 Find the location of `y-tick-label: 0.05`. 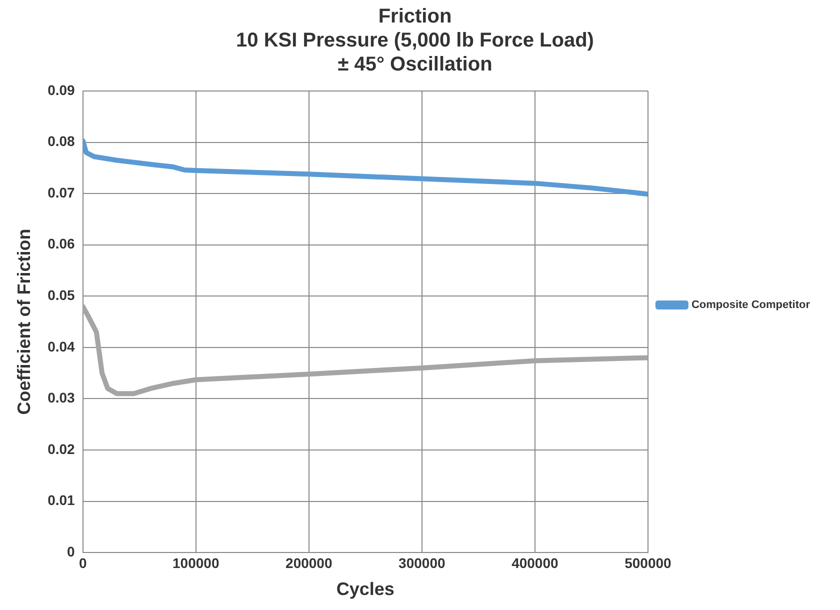

y-tick-label: 0.05 is located at coordinates (62, 295).